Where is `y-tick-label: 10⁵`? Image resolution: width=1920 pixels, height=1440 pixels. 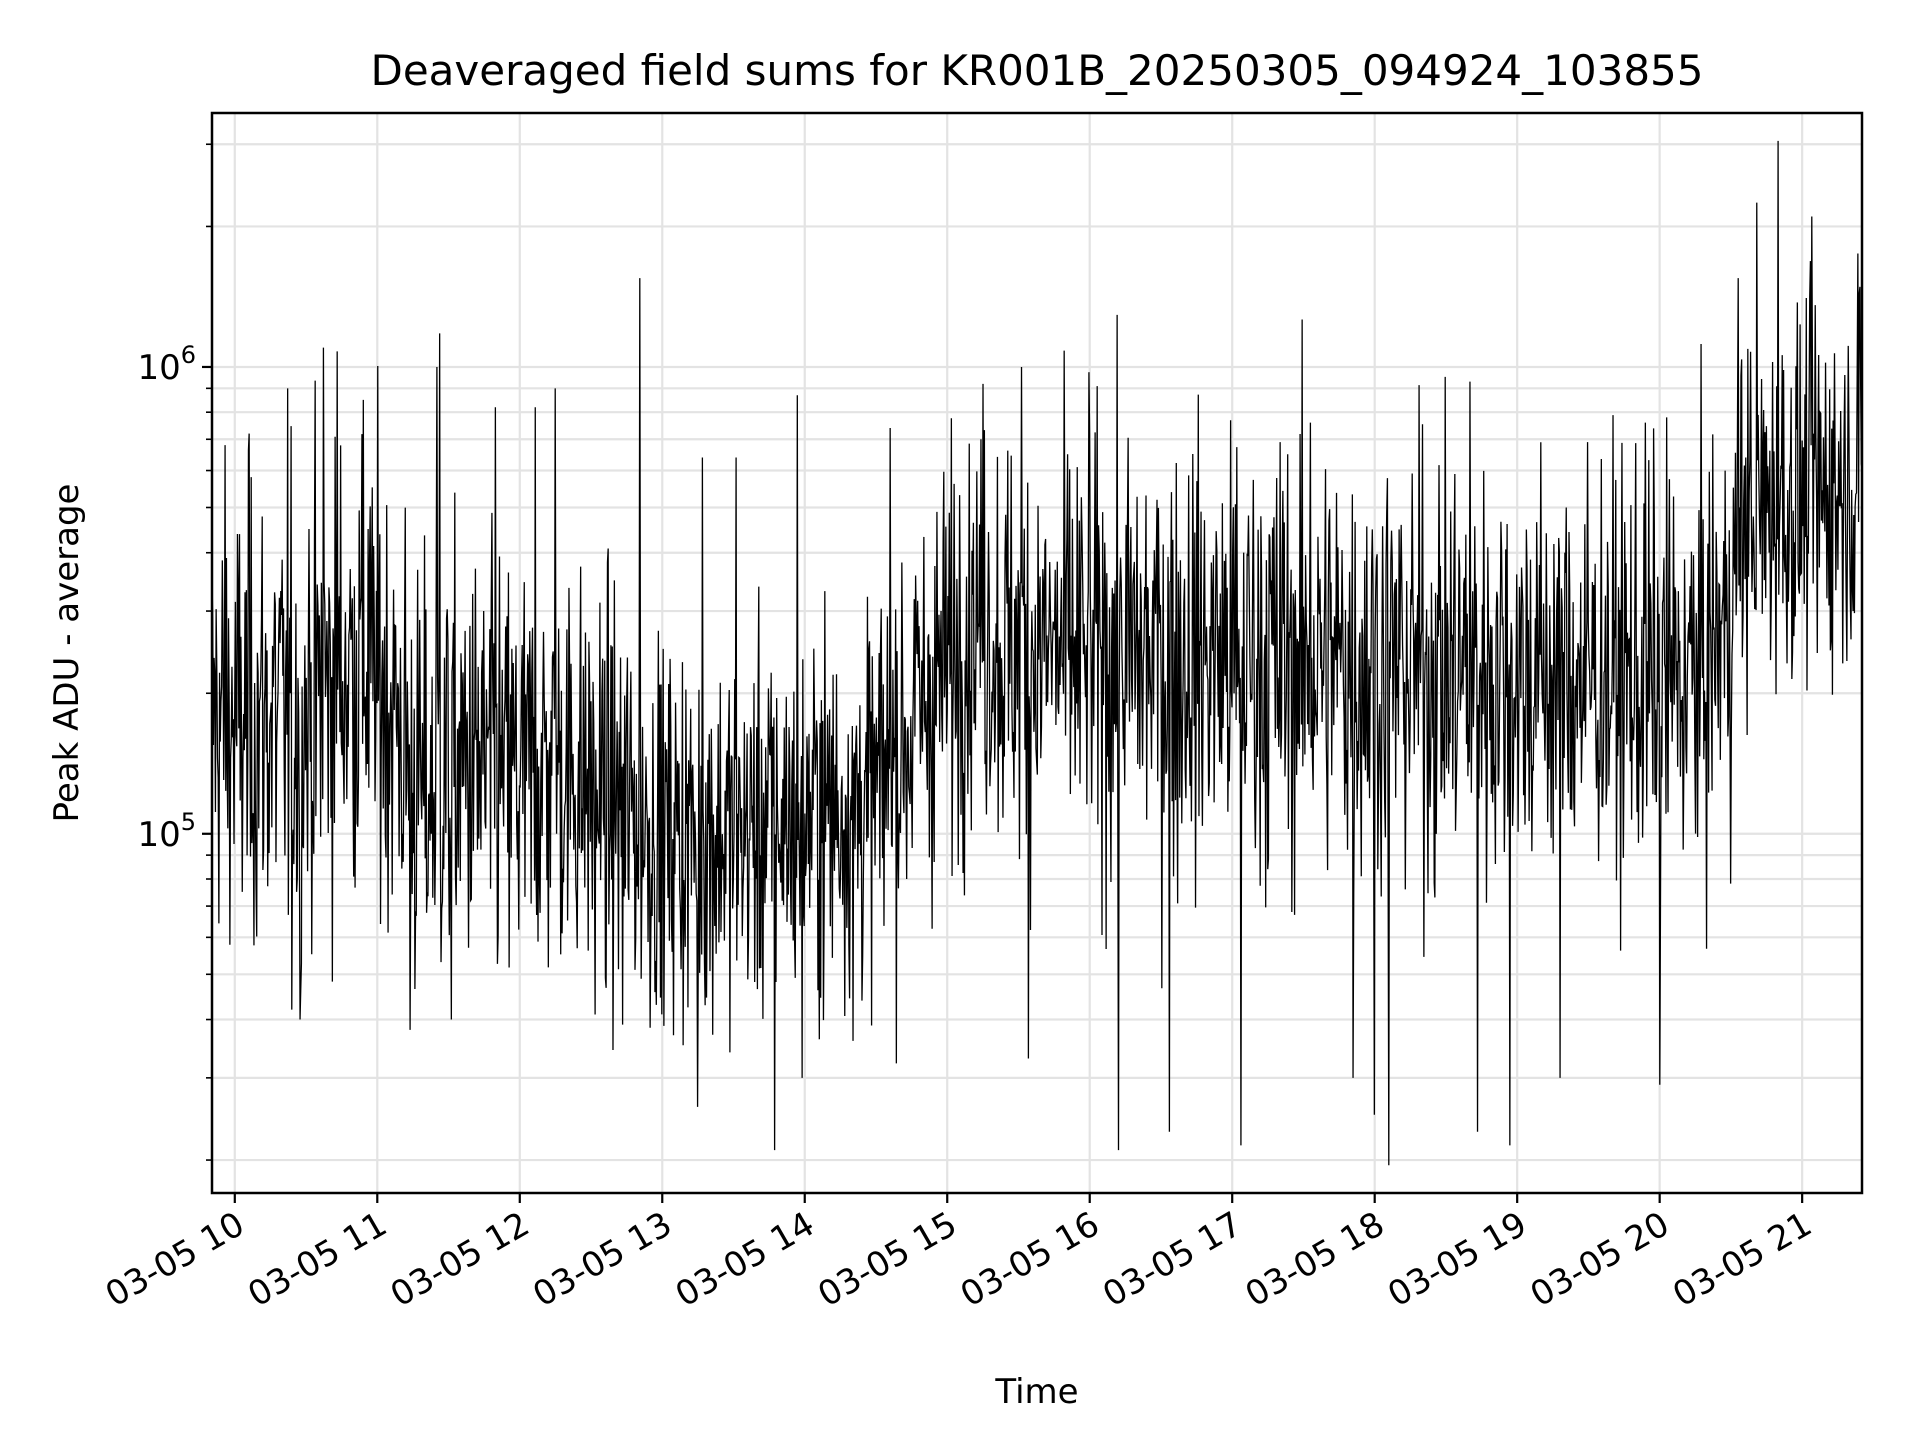
y-tick-label: 10⁵ is located at coordinates (166, 831).